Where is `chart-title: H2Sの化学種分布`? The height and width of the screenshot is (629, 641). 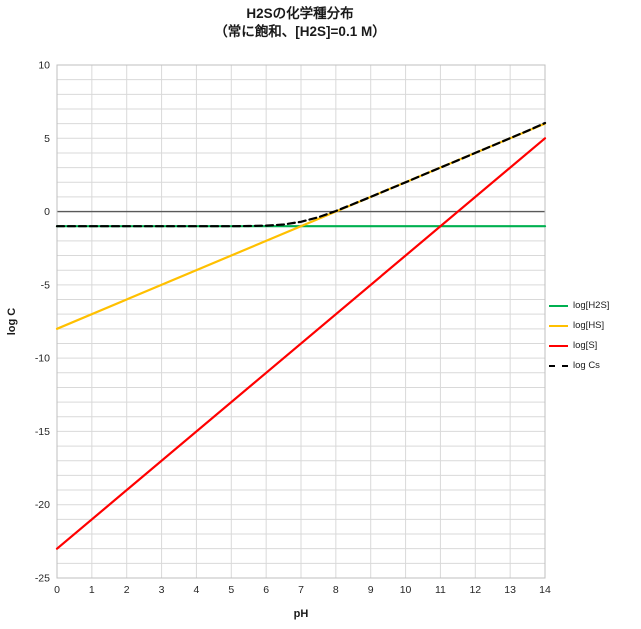 chart-title: H2Sの化学種分布 is located at coordinates (300, 13).